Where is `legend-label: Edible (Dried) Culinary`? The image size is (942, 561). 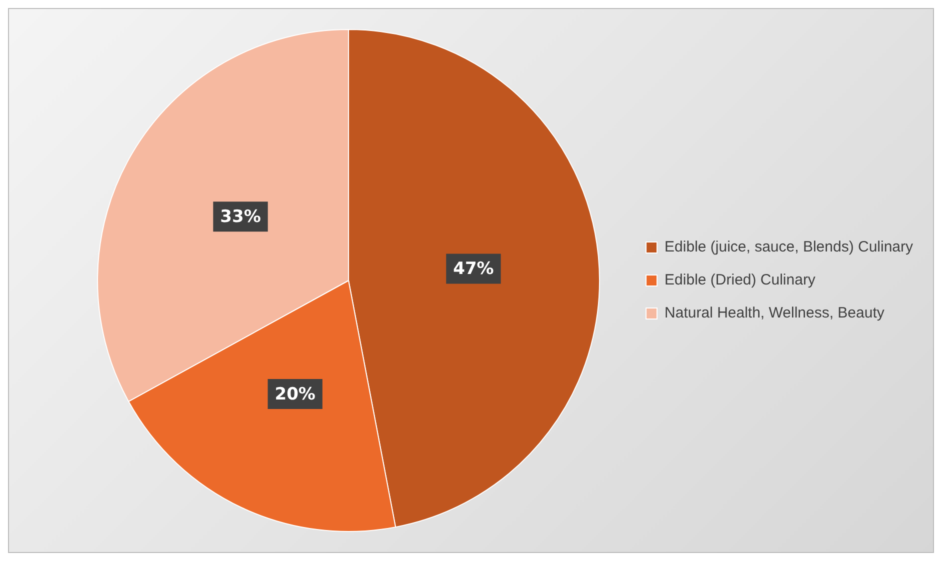
legend-label: Edible (Dried) Culinary is located at coordinates (740, 280).